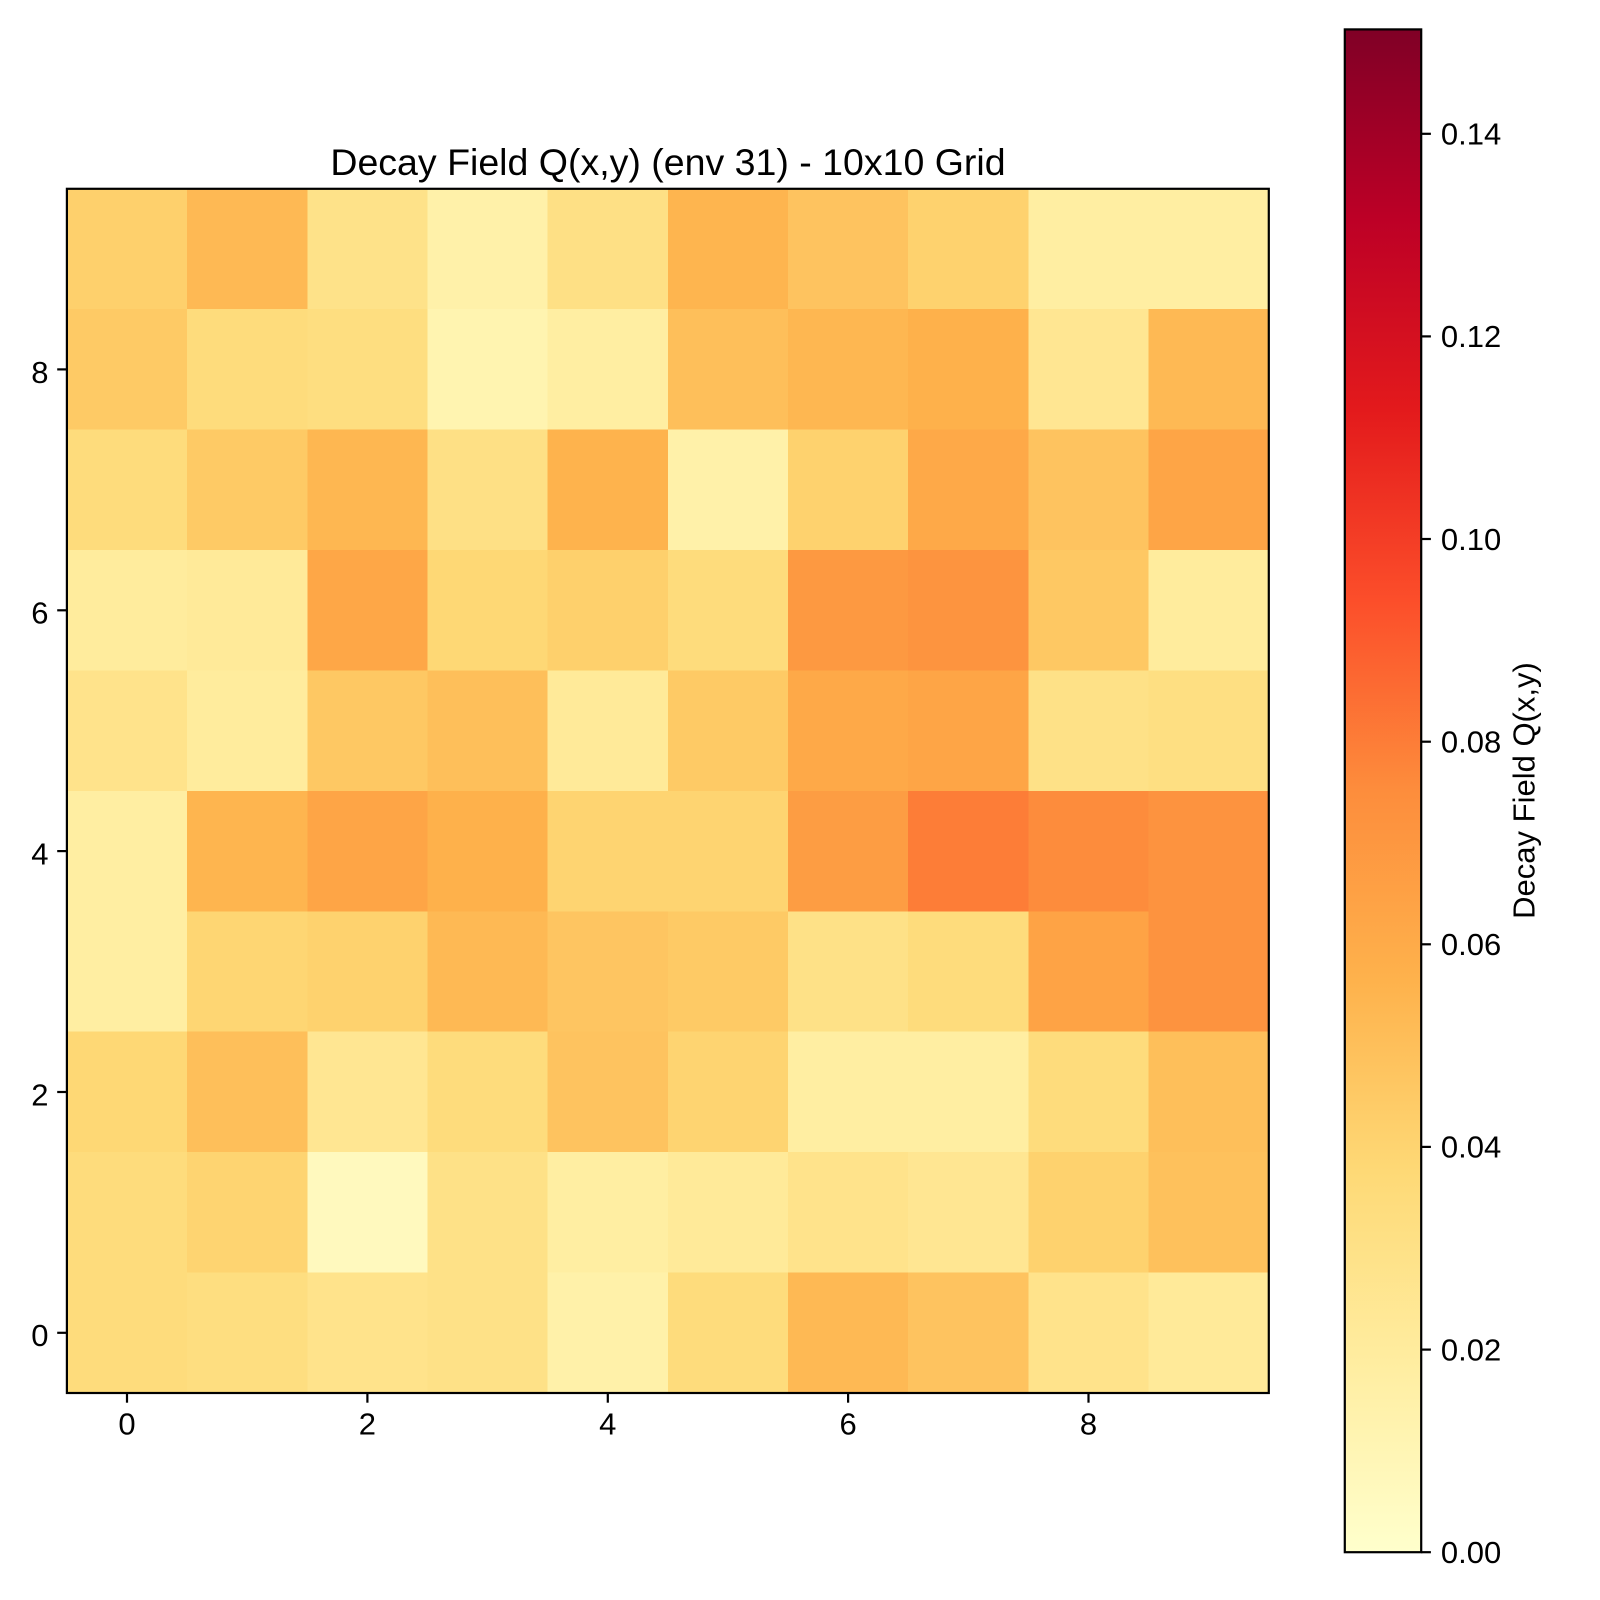 This screenshot has height=1600, width=1600. I want to click on svg-text: 0.04, so click(1471, 1147).